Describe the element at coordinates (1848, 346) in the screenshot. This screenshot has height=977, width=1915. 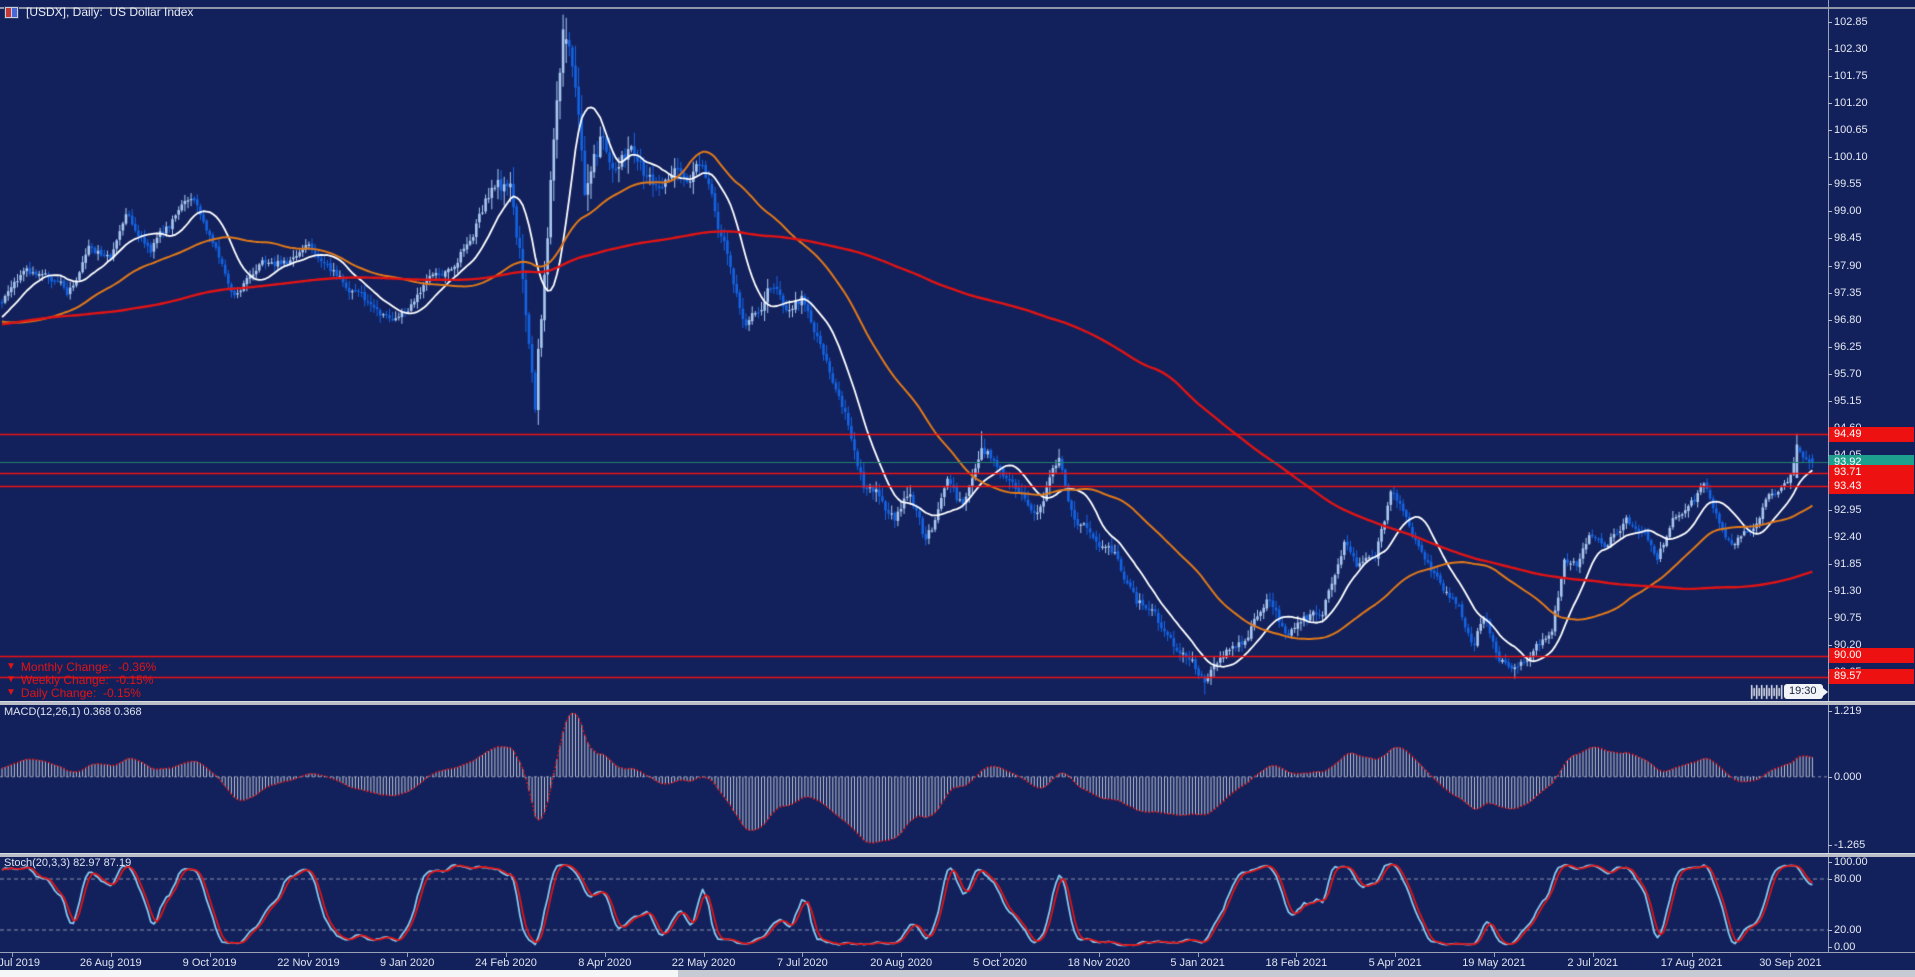
I see `price-tick-label: 96.25` at that location.